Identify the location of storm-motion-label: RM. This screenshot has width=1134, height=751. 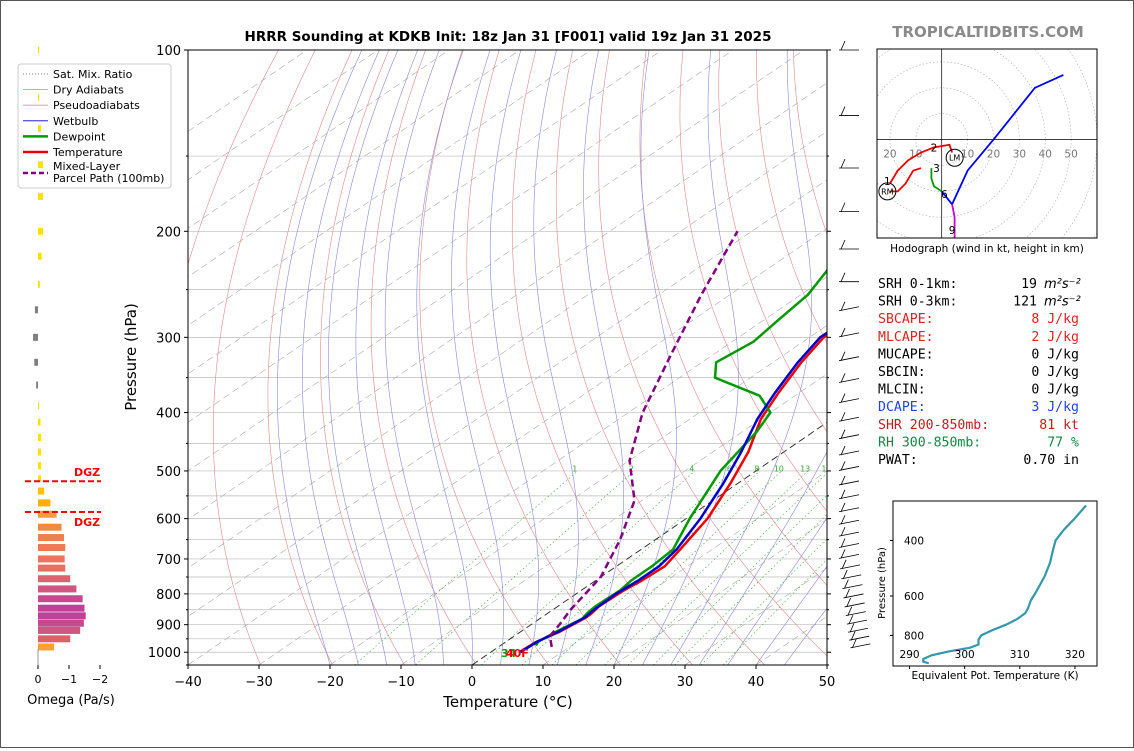
(887, 191).